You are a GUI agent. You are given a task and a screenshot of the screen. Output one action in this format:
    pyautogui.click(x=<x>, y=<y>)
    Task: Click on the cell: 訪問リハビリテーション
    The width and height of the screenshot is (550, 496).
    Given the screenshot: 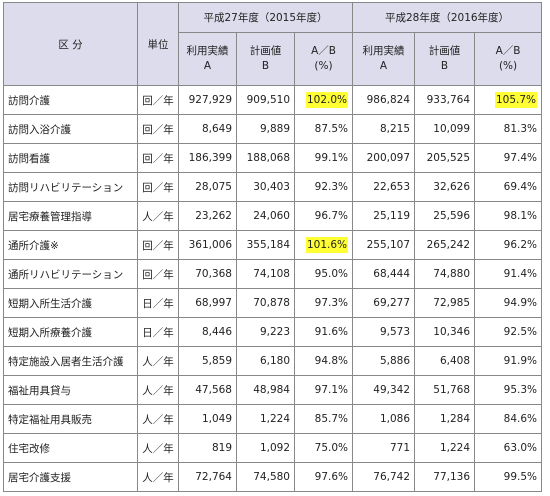 What is the action you would take?
    pyautogui.click(x=70, y=187)
    